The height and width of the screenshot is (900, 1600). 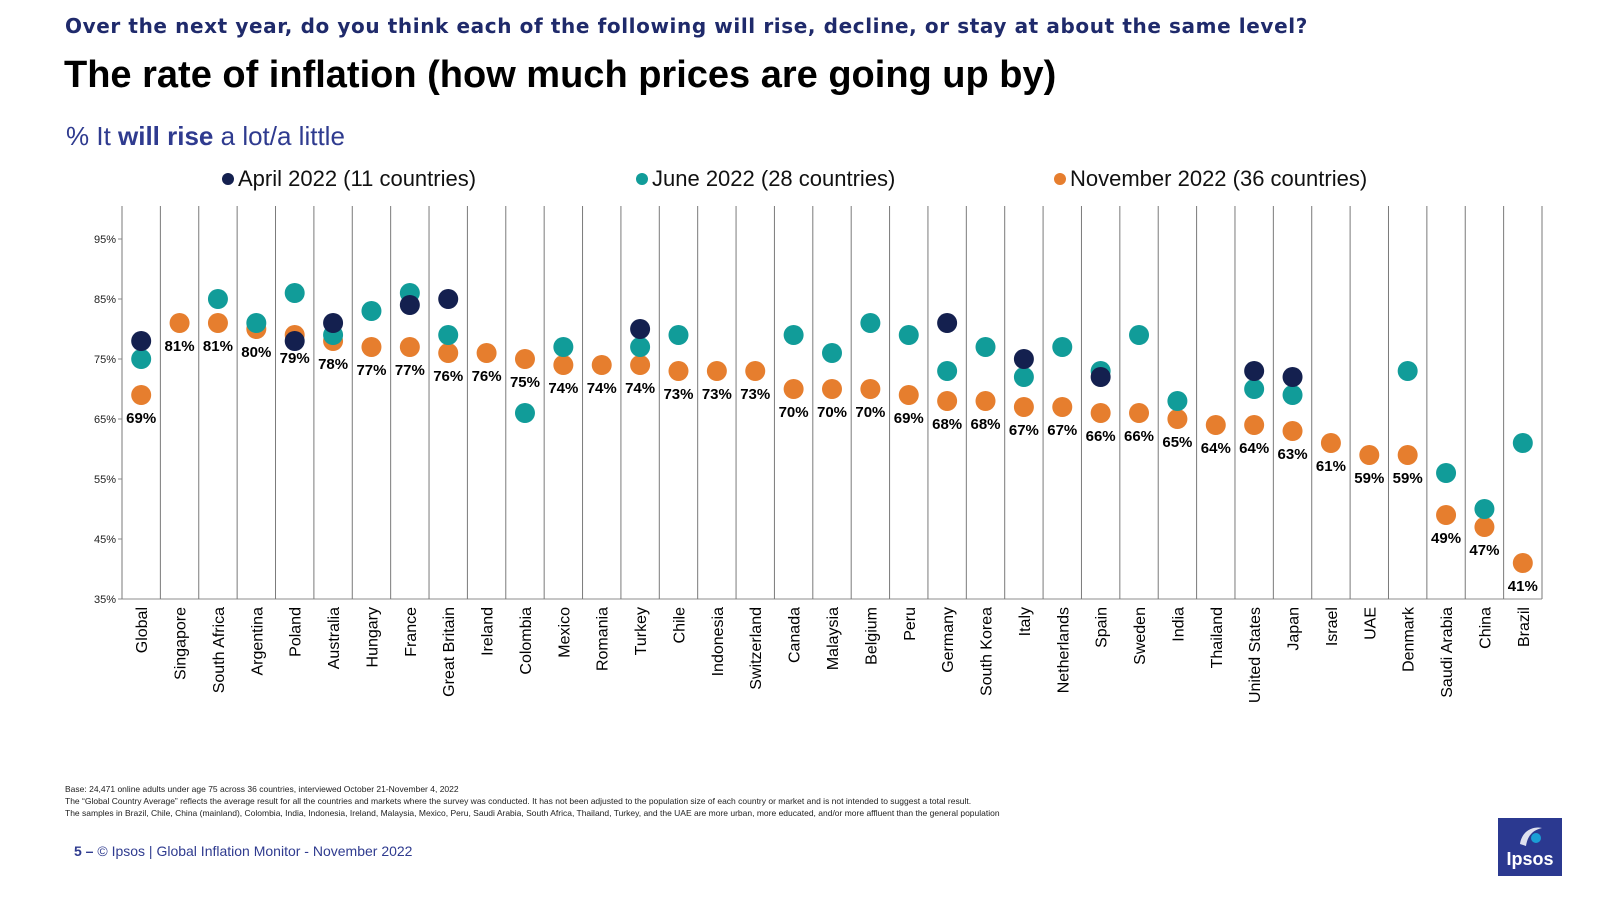 I want to click on data-label: 67%, so click(x=1062, y=430).